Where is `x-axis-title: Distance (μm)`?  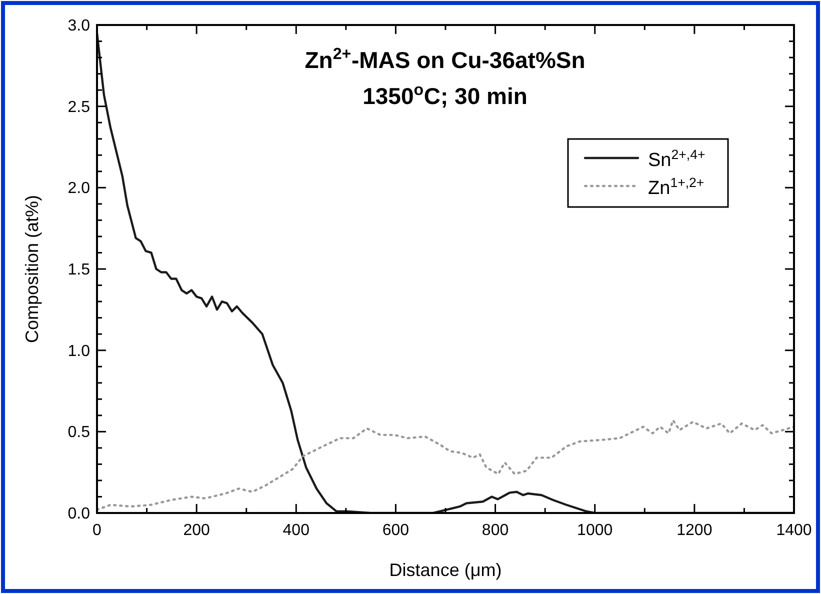
x-axis-title: Distance (μm) is located at coordinates (445, 570).